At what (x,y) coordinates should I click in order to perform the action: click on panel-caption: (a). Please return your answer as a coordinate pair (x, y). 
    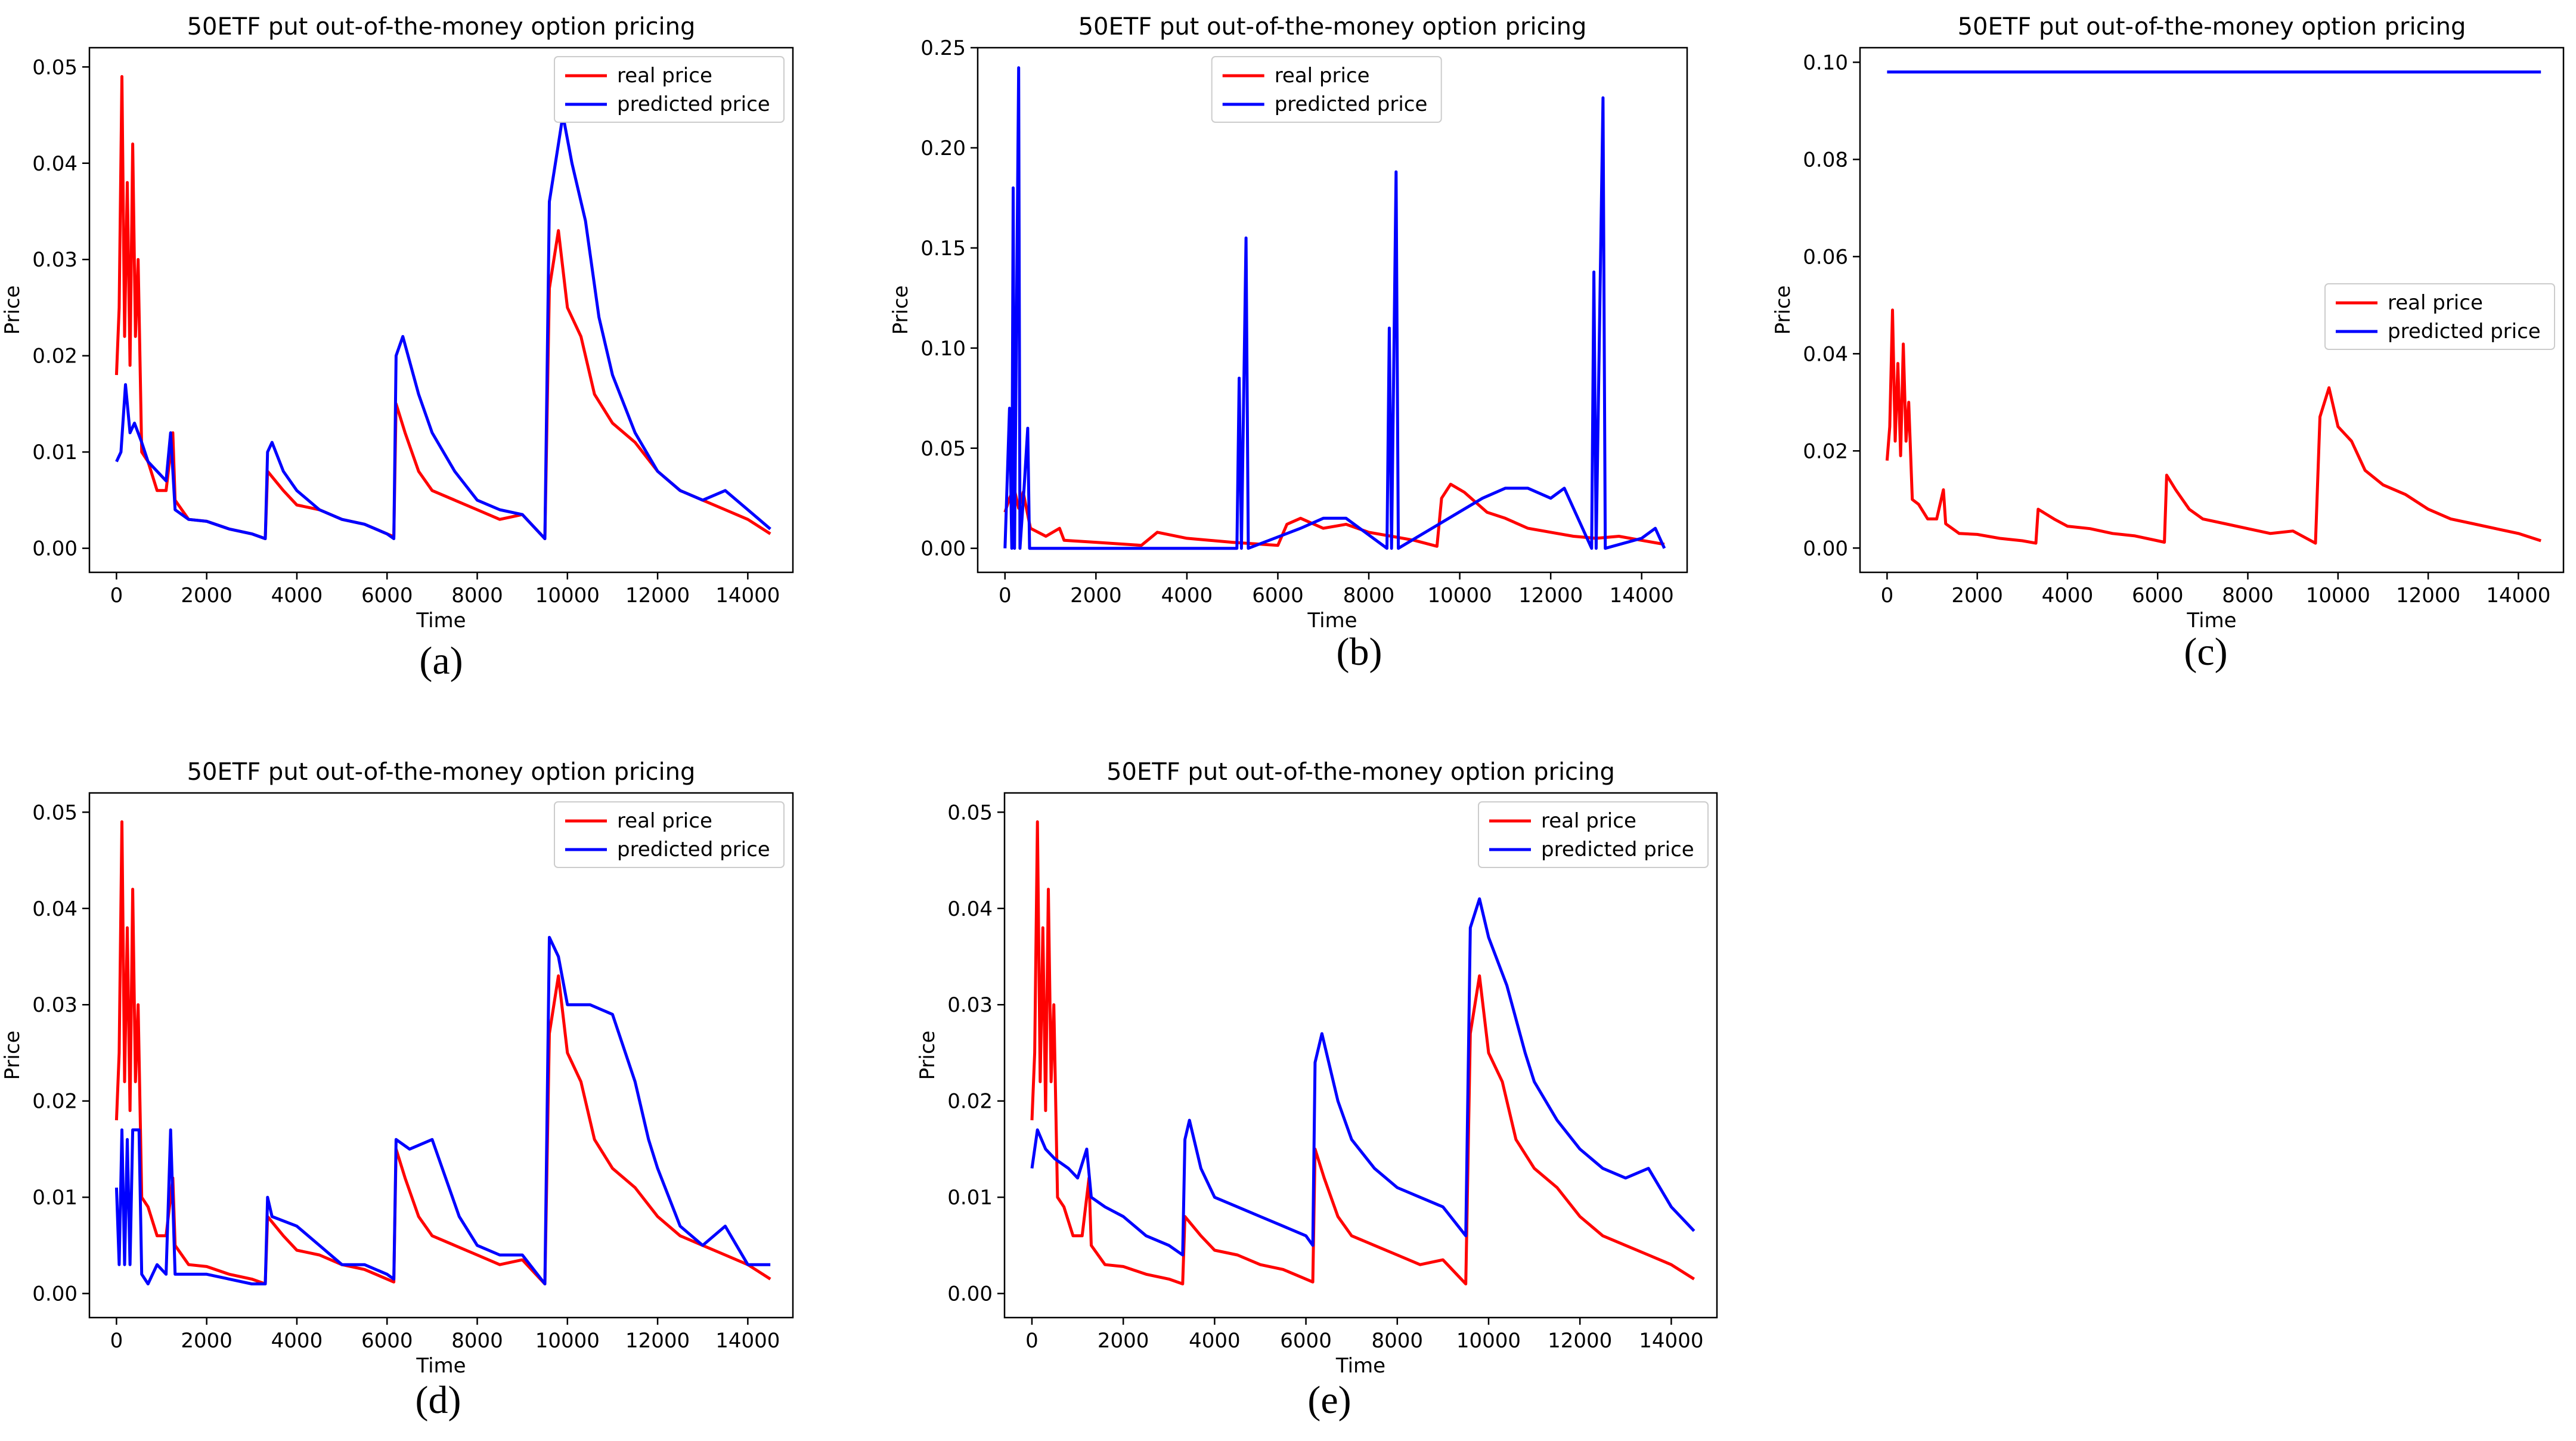
    Looking at the image, I should click on (441, 661).